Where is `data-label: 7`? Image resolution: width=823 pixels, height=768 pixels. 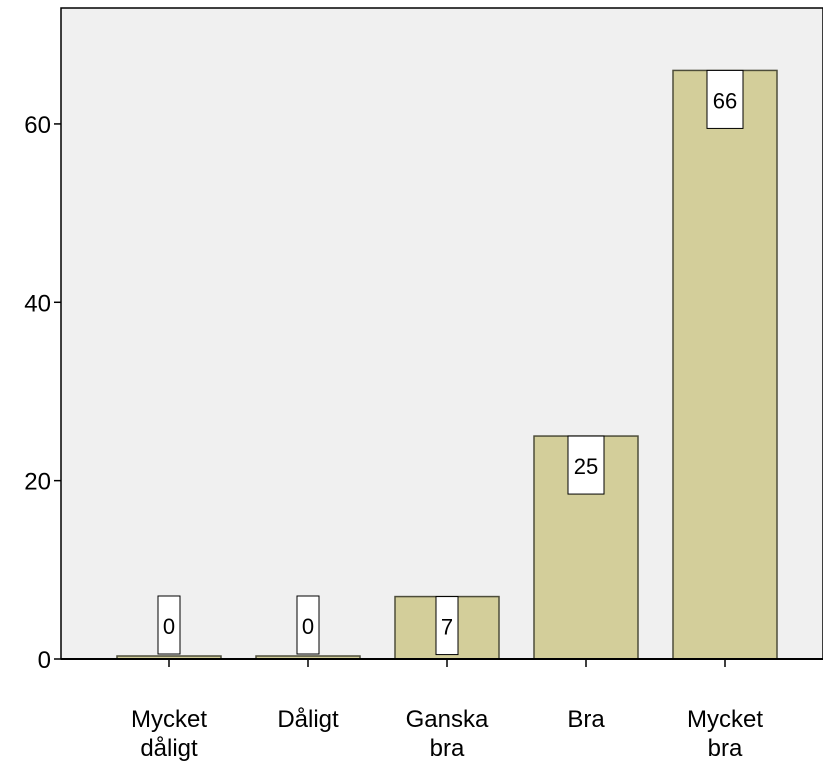 data-label: 7 is located at coordinates (447, 627).